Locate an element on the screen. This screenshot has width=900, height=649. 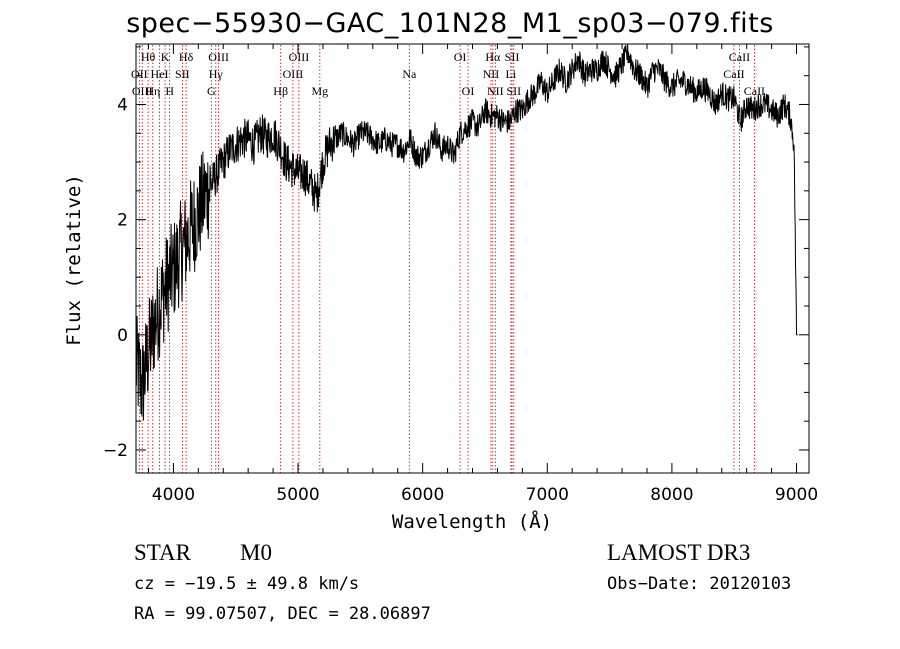
x-axis-label: Wavelength (Å) is located at coordinates (472, 521).